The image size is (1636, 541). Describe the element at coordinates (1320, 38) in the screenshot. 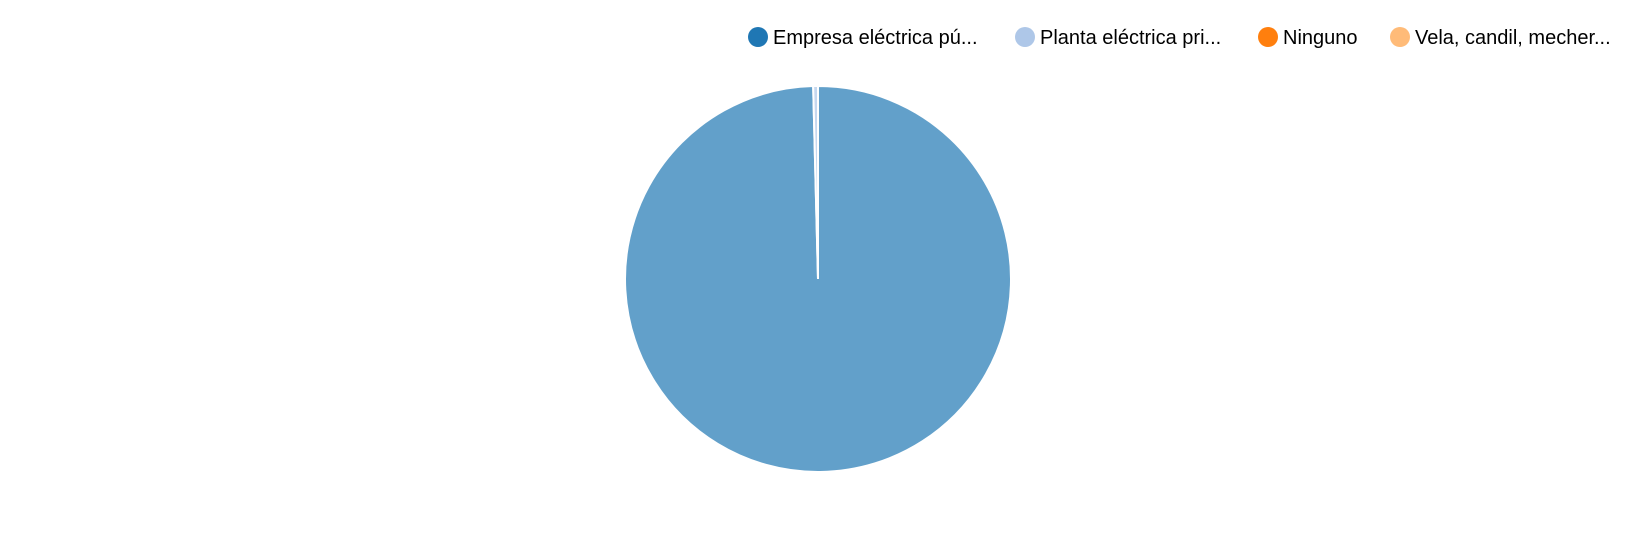

I see `legend-label: Ninguno` at that location.